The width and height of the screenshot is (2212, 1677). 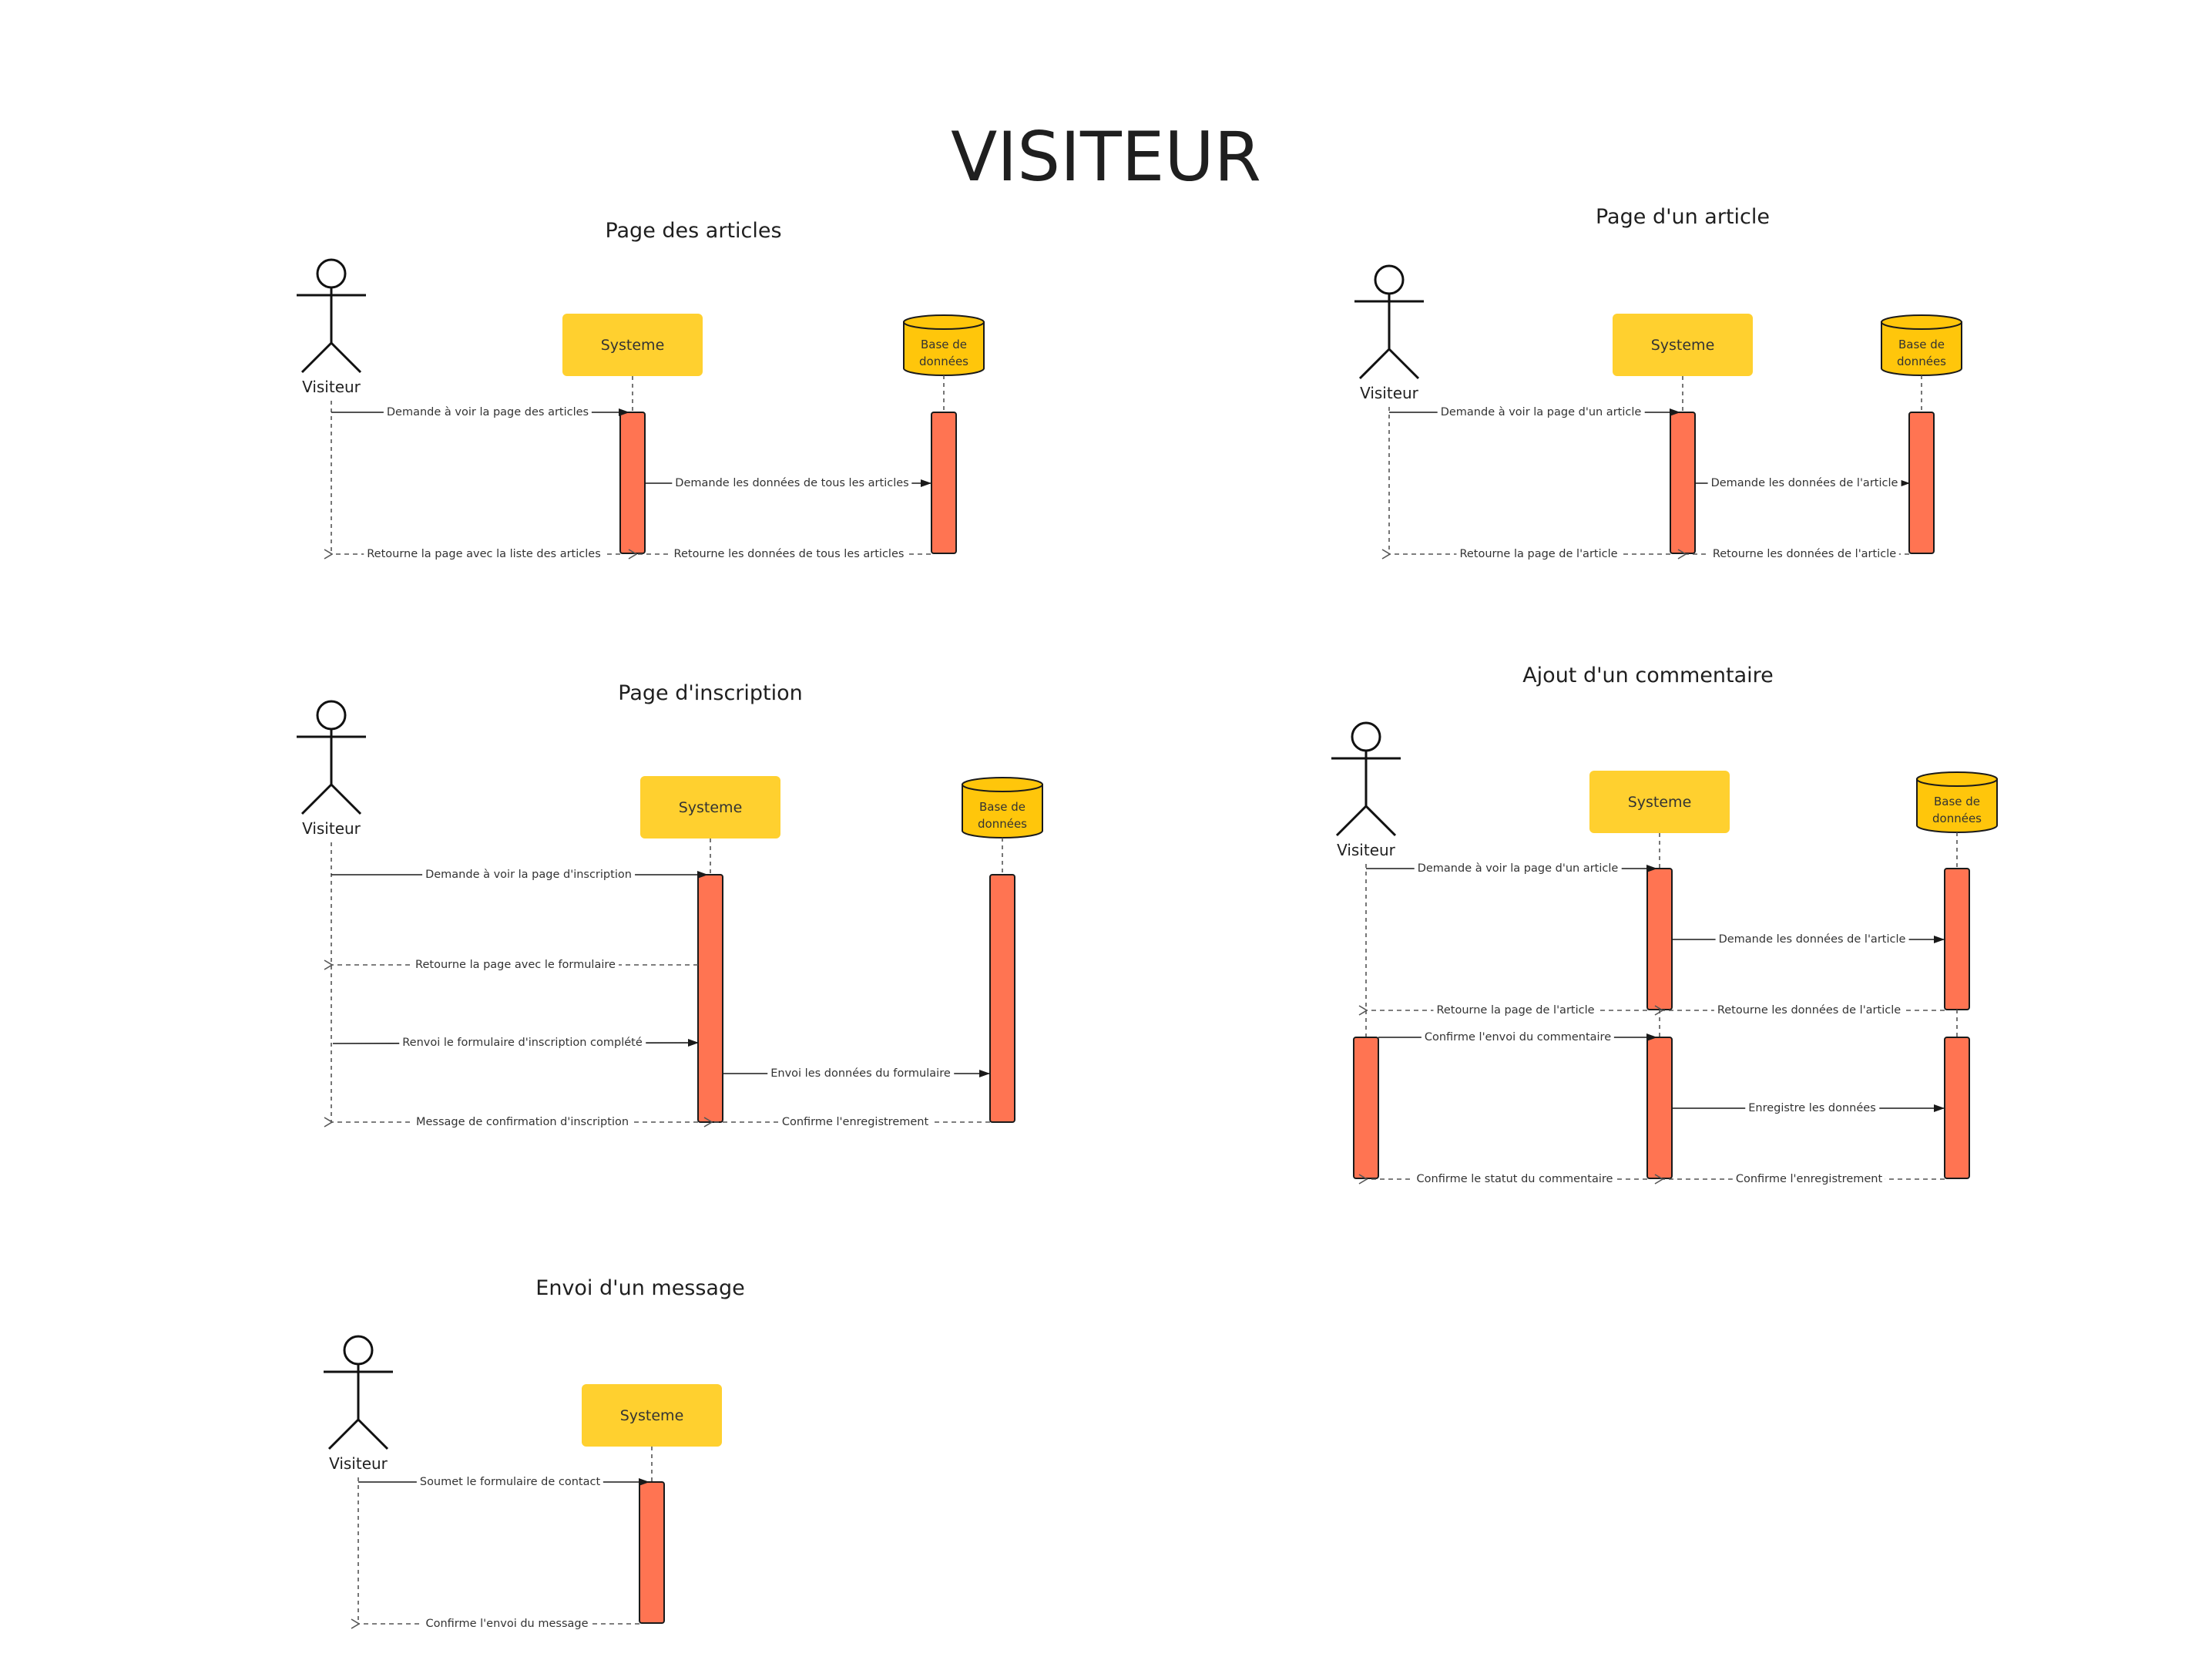 What do you see at coordinates (522, 1122) in the screenshot?
I see `message-label: Message de confirmation d'inscription` at bounding box center [522, 1122].